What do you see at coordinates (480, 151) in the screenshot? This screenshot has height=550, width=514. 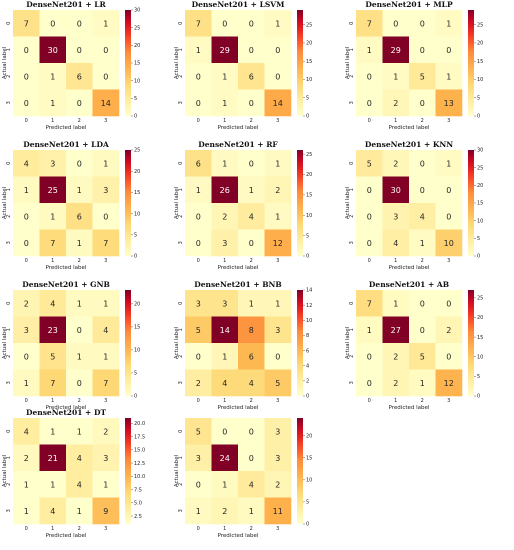 I see `colorbar-tick-label: 30` at bounding box center [480, 151].